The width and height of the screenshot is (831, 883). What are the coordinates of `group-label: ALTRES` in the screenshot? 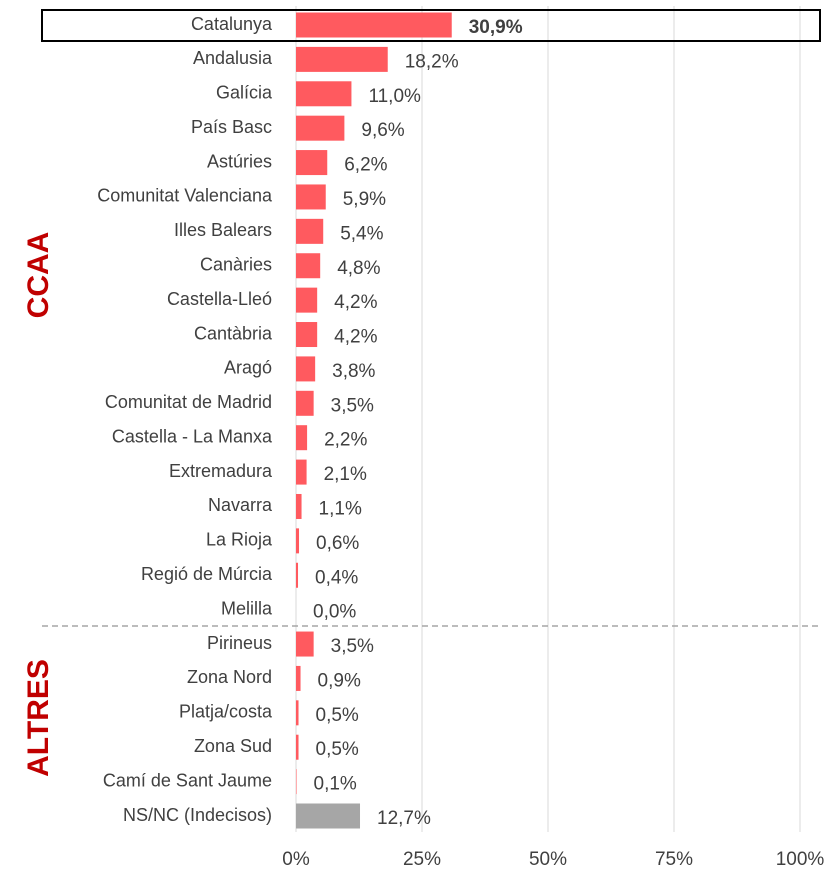 It's located at (38, 718).